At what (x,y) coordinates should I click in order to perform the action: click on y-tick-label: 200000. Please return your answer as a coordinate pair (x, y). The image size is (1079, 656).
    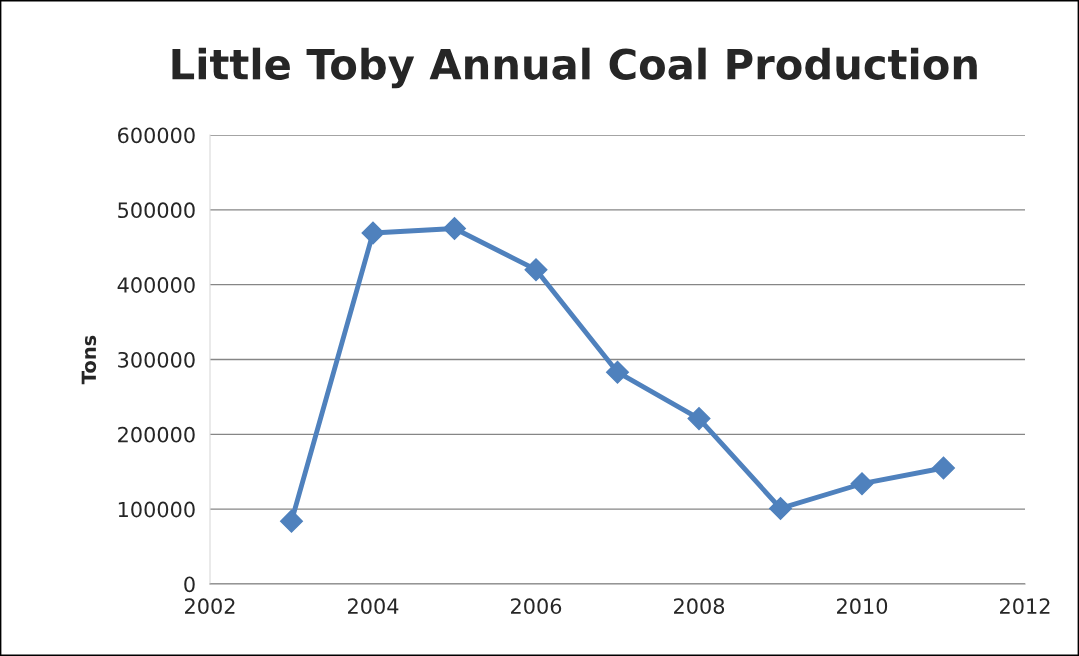
    Looking at the image, I should click on (156, 434).